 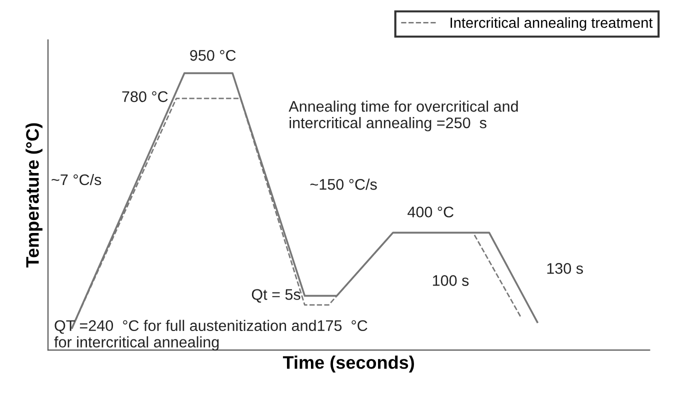 What do you see at coordinates (551, 24) in the screenshot?
I see `legend-label: Intercritical annealing treatment` at bounding box center [551, 24].